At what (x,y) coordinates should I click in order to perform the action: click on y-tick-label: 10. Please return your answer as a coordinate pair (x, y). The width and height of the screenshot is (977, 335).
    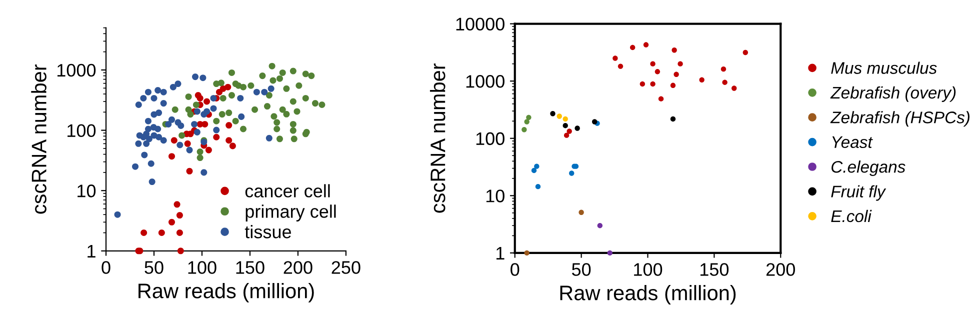
    Looking at the image, I should click on (87, 191).